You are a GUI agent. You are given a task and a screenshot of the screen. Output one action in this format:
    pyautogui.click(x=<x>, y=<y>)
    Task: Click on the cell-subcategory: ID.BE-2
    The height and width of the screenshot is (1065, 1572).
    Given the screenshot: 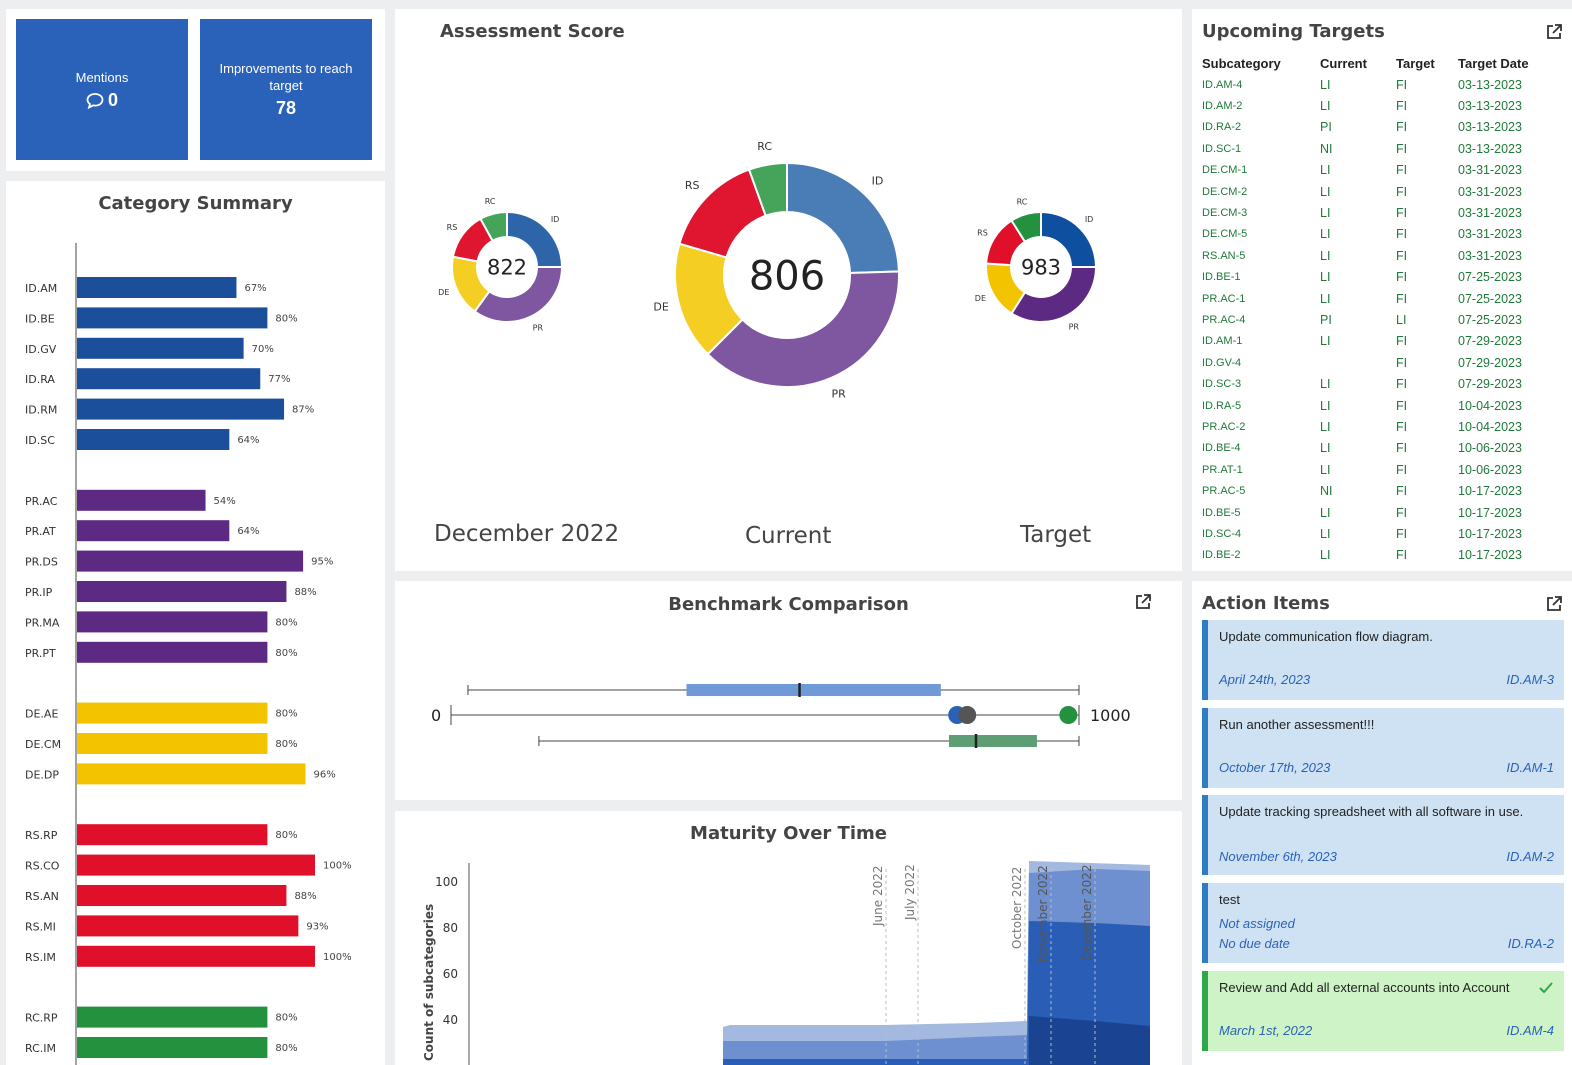 What is the action you would take?
    pyautogui.click(x=1221, y=555)
    